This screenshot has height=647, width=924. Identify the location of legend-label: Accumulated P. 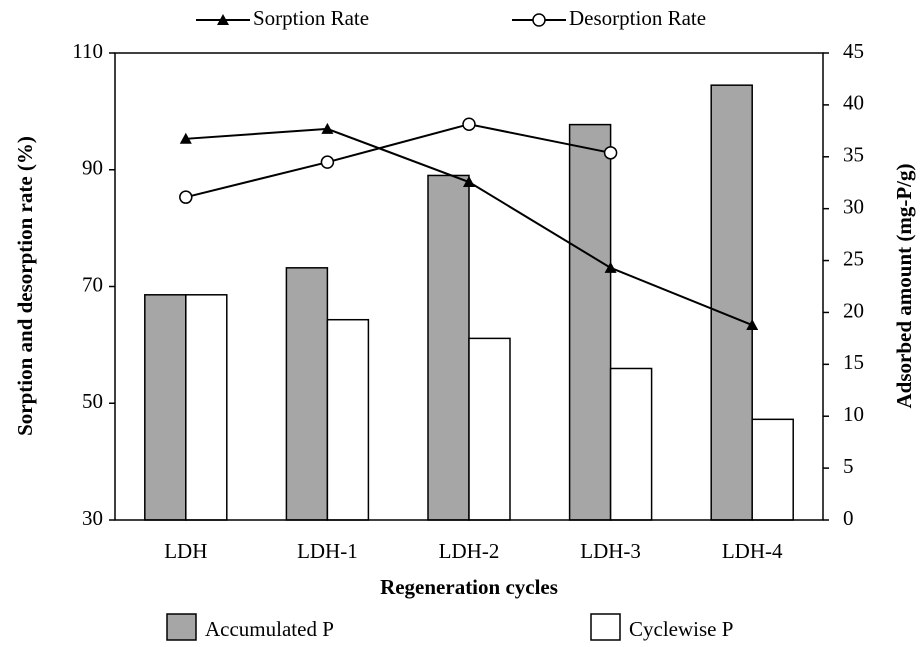
(269, 629).